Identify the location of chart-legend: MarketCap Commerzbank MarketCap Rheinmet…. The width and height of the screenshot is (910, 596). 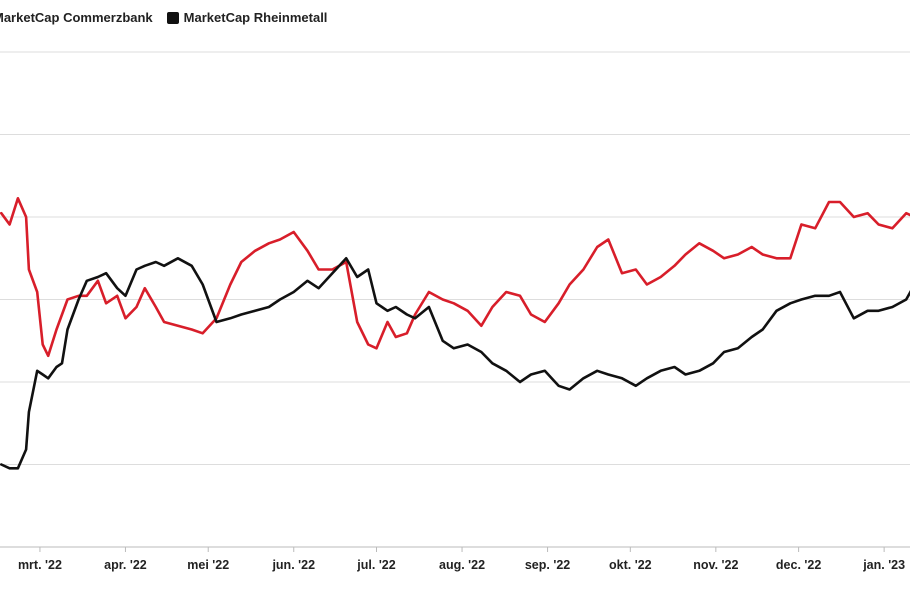
(167, 17).